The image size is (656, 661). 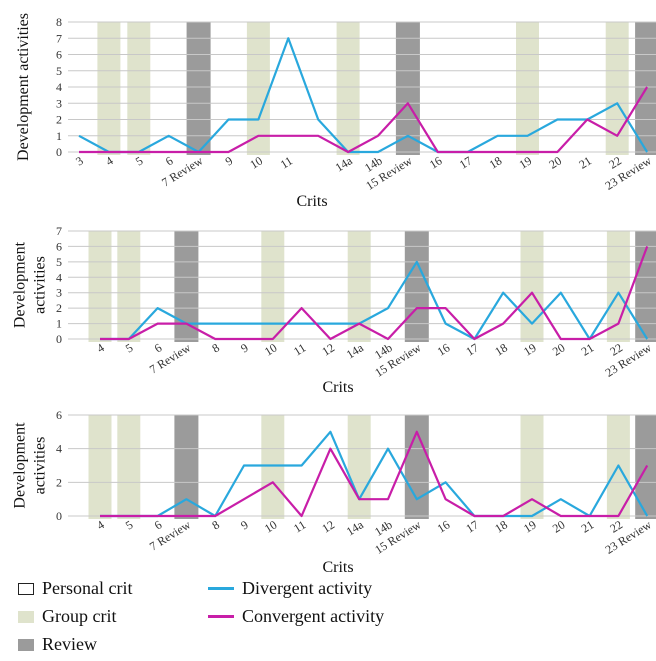 What do you see at coordinates (215, 524) in the screenshot?
I see `x-tick-label: 8` at bounding box center [215, 524].